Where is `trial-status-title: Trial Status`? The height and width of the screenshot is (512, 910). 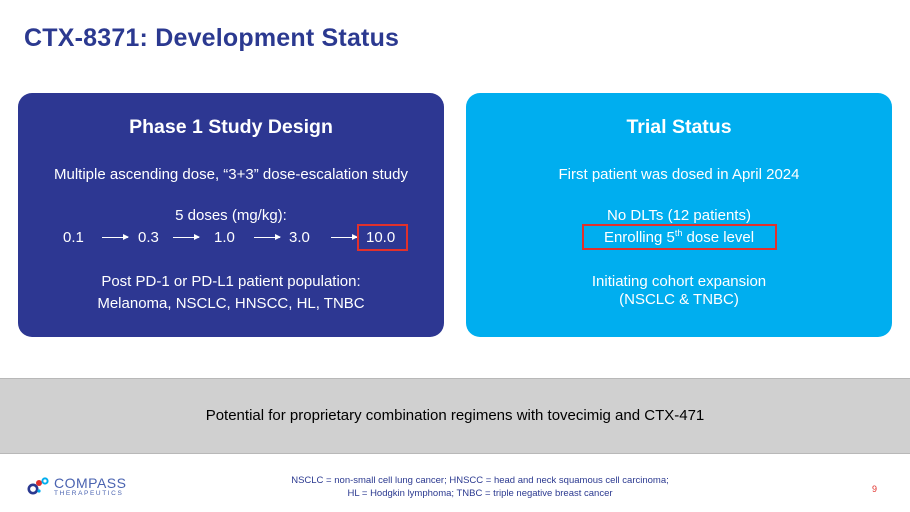
trial-status-title: Trial Status is located at coordinates (679, 127).